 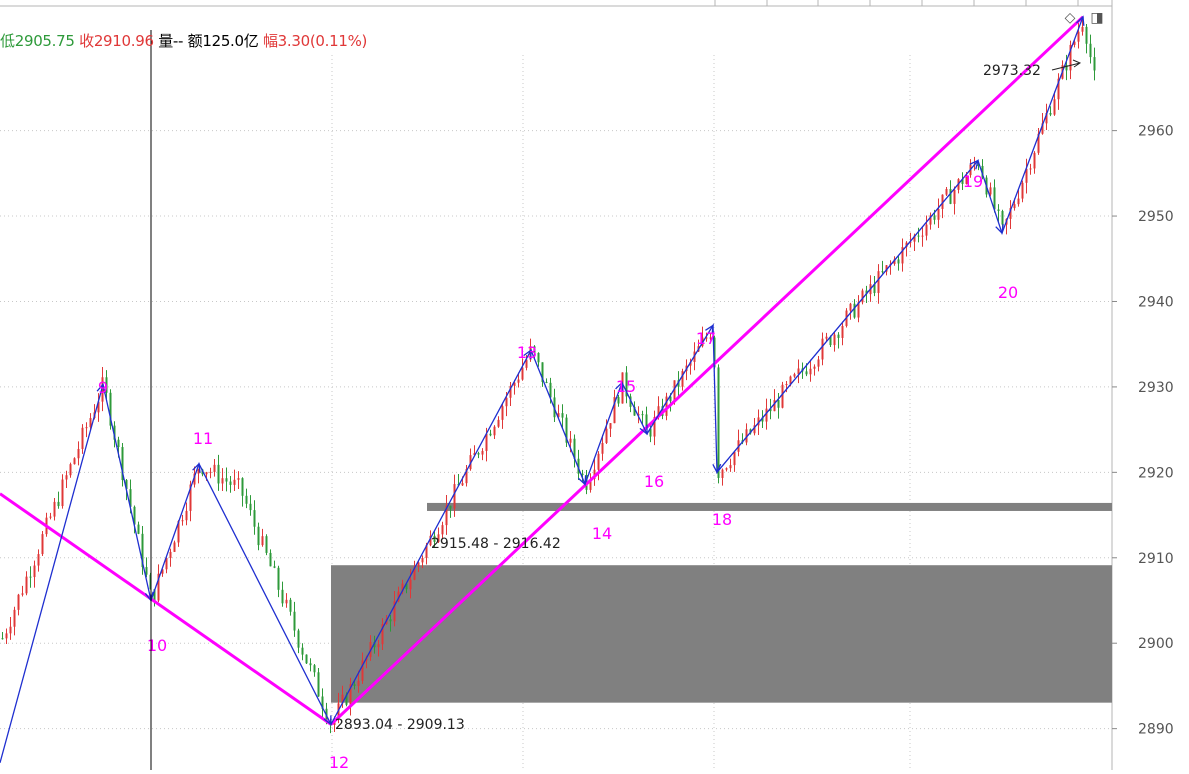 What do you see at coordinates (847, 316) in the screenshot?
I see `wave-channel-line` at bounding box center [847, 316].